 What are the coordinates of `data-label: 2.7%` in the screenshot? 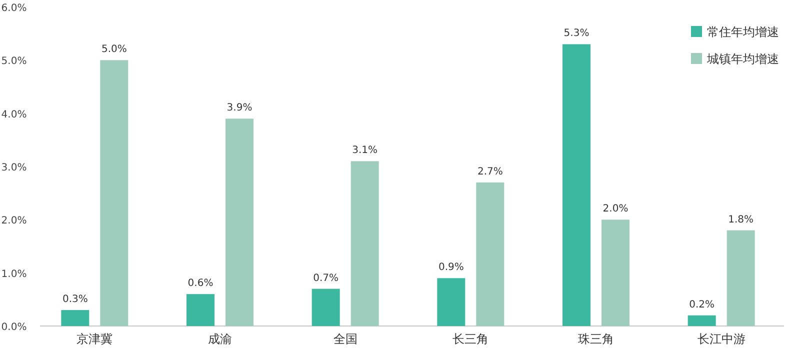 It's located at (490, 172).